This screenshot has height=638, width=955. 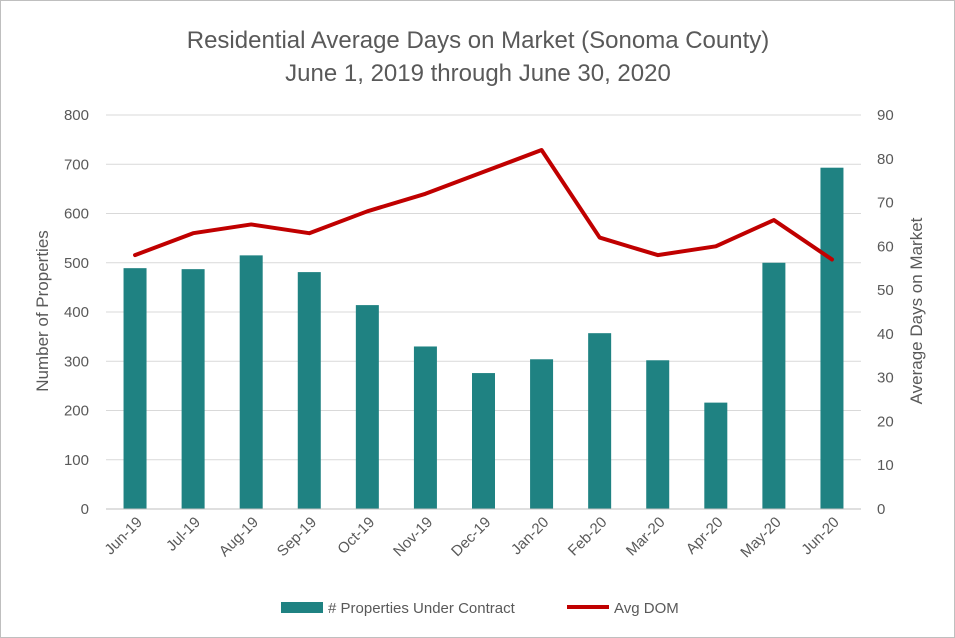 I want to click on y2-tick-label: 80, so click(x=885, y=159).